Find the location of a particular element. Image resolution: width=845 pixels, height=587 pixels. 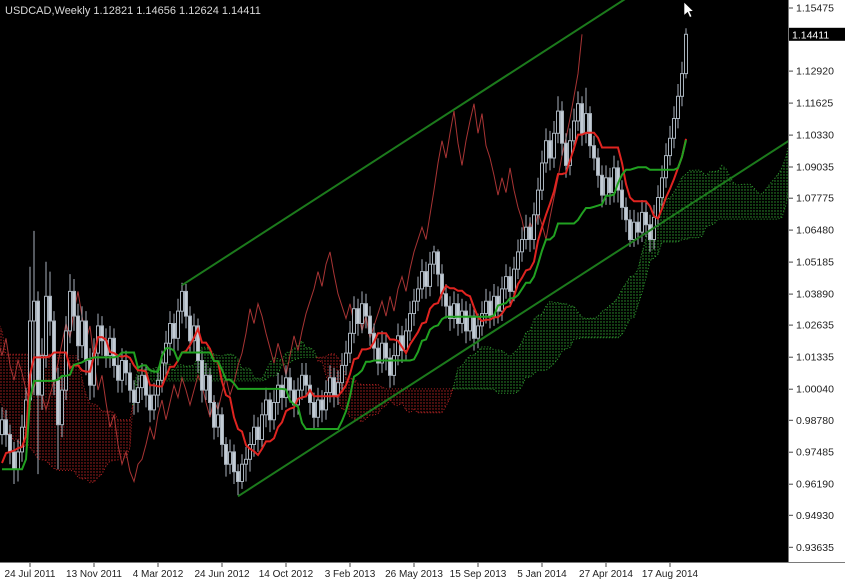

x-axis-label: 24 Jun 2012 is located at coordinates (221, 574).